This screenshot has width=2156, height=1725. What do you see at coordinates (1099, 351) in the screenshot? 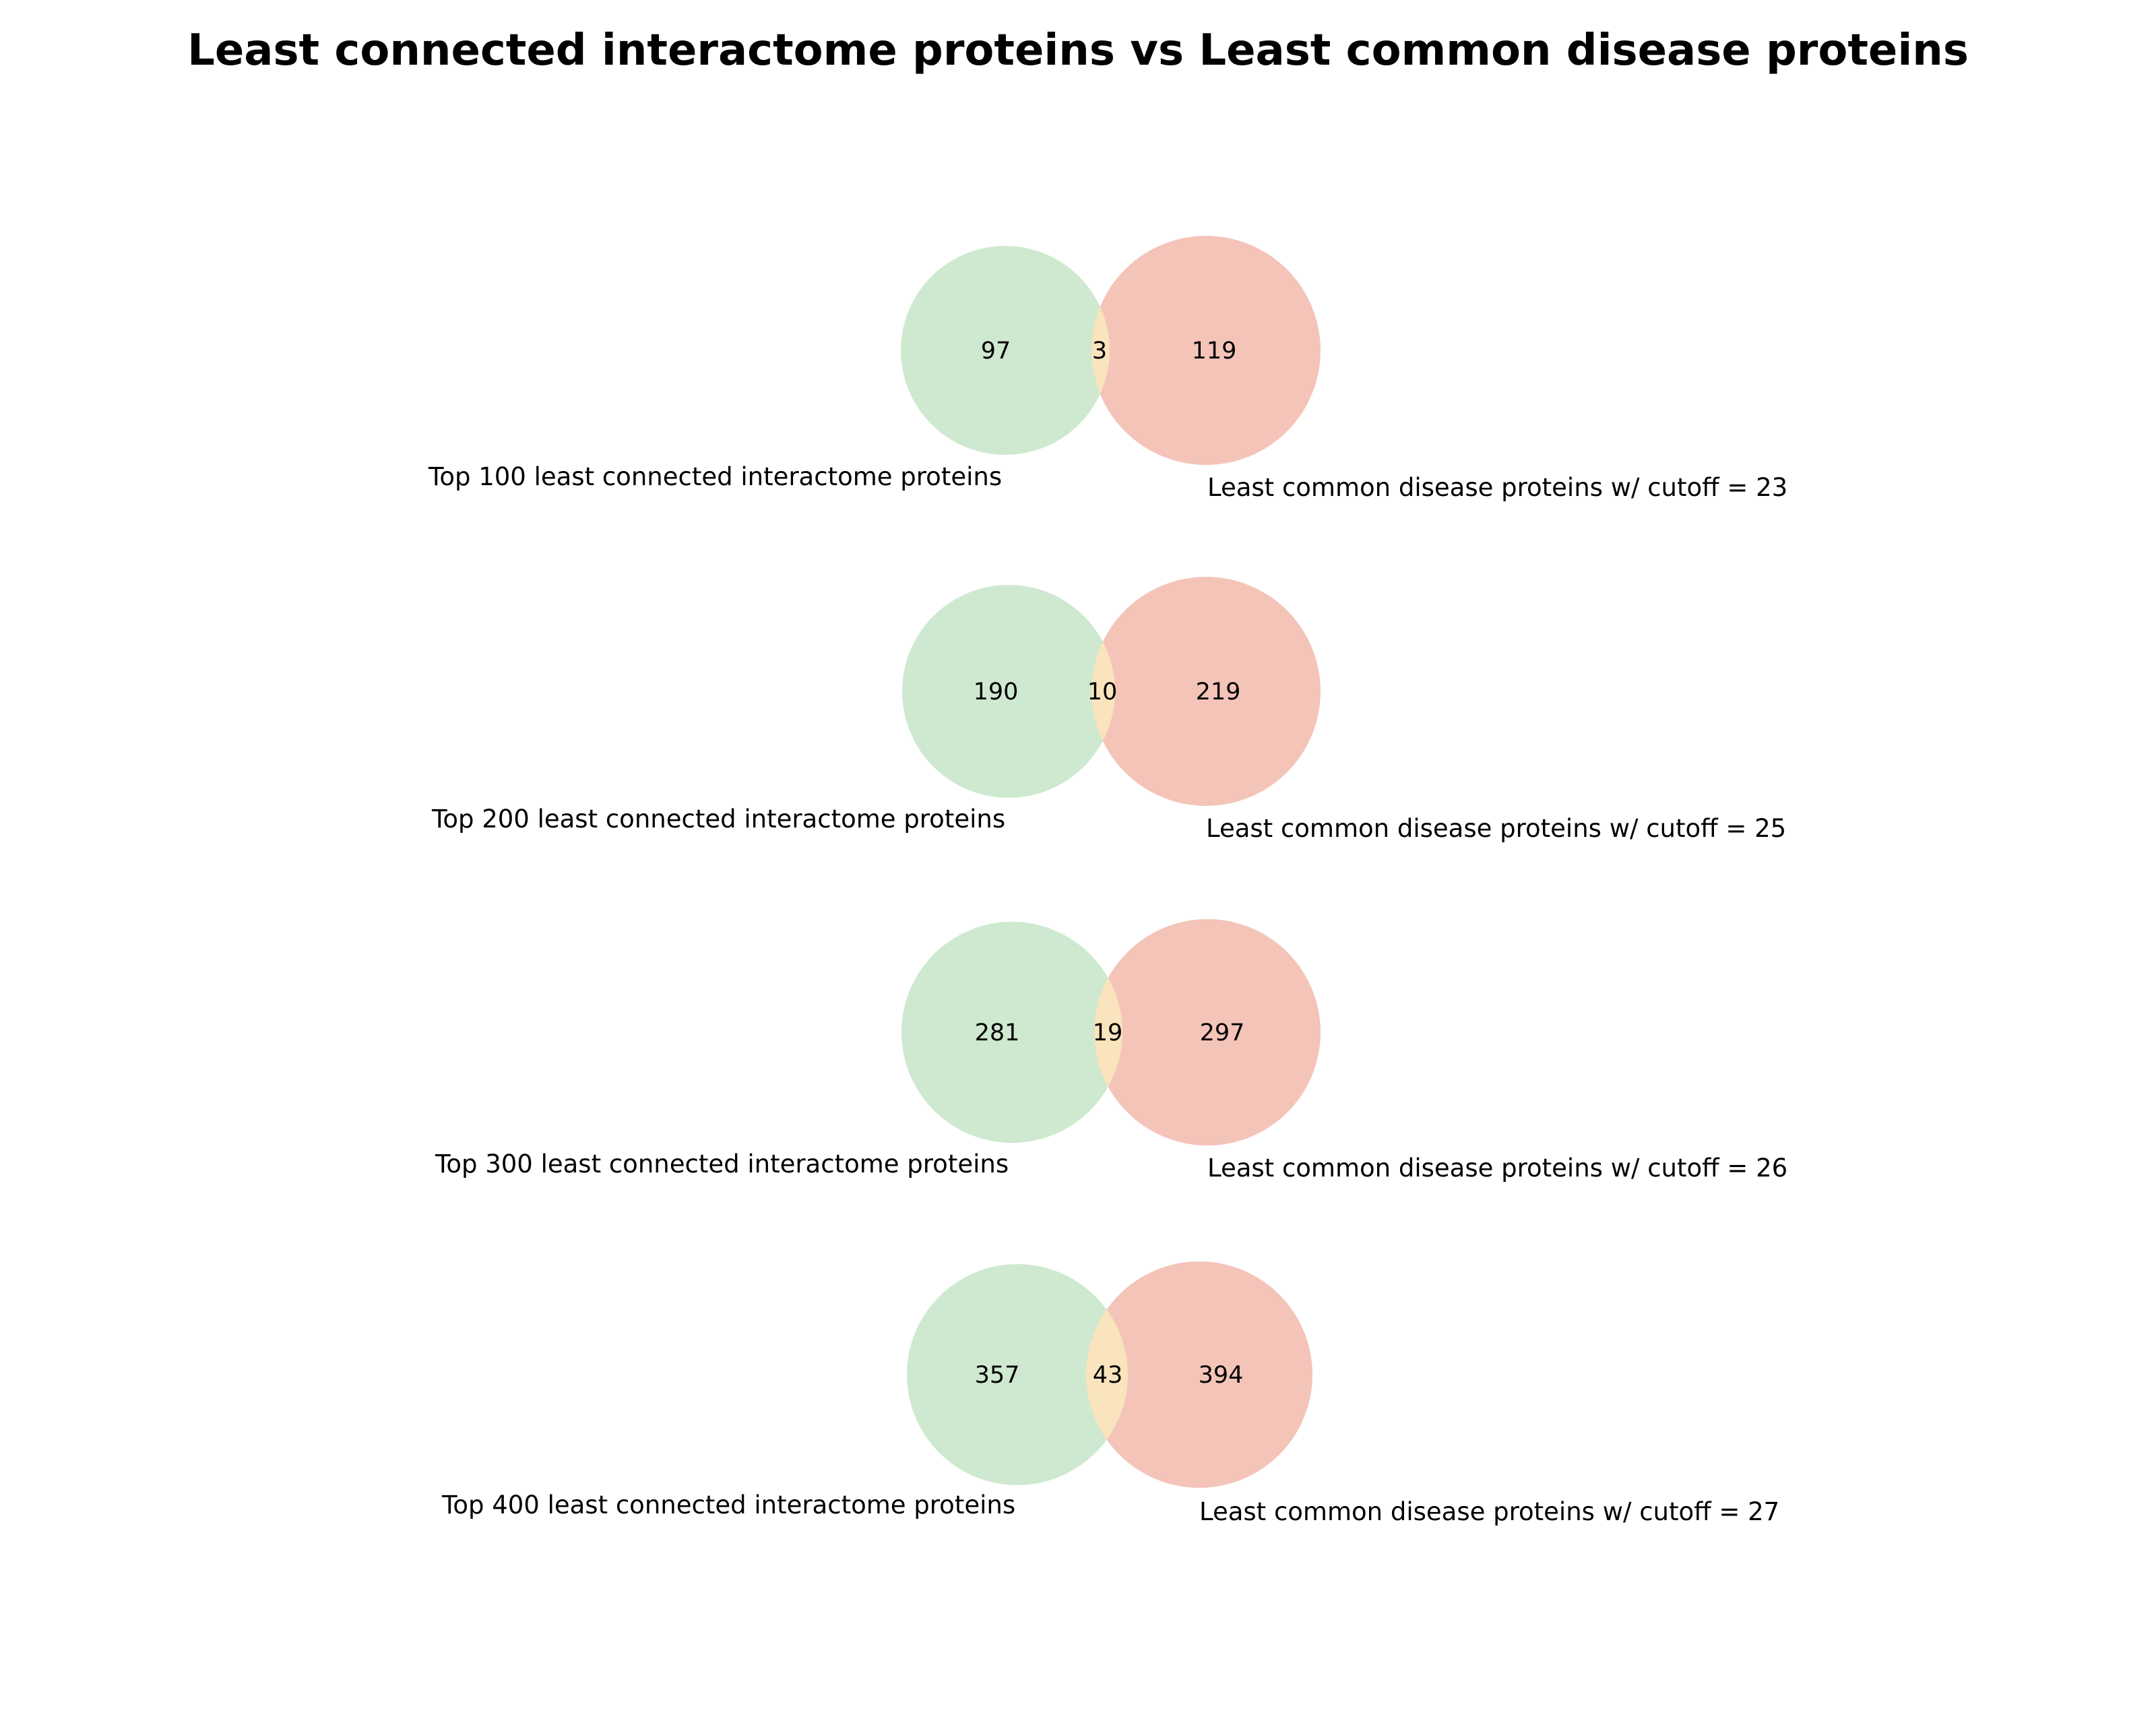
I see `intersection-count: 3` at bounding box center [1099, 351].